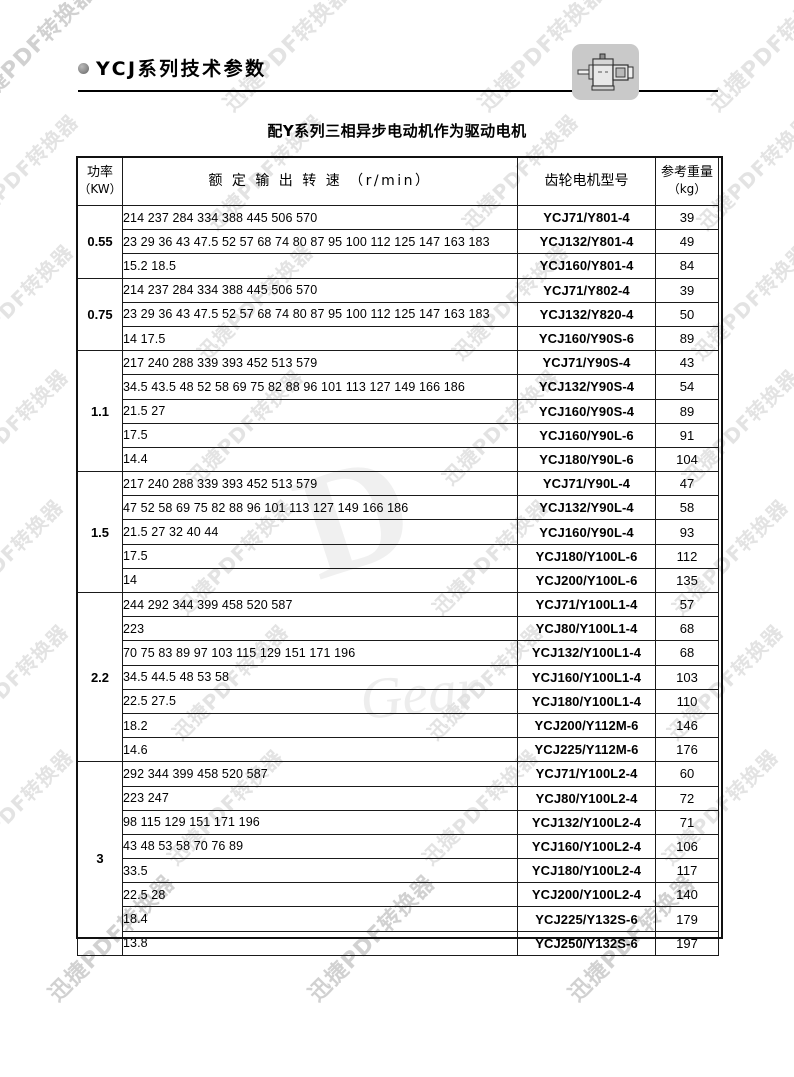  I want to click on reference-weight-cell: 71, so click(687, 822).